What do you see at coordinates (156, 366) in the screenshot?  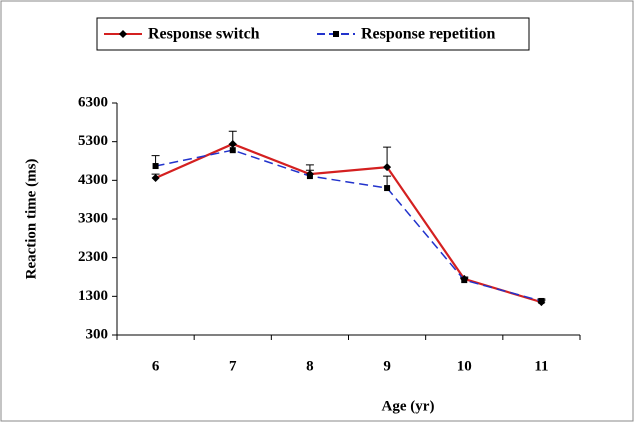 I see `x-tick-label: 6` at bounding box center [156, 366].